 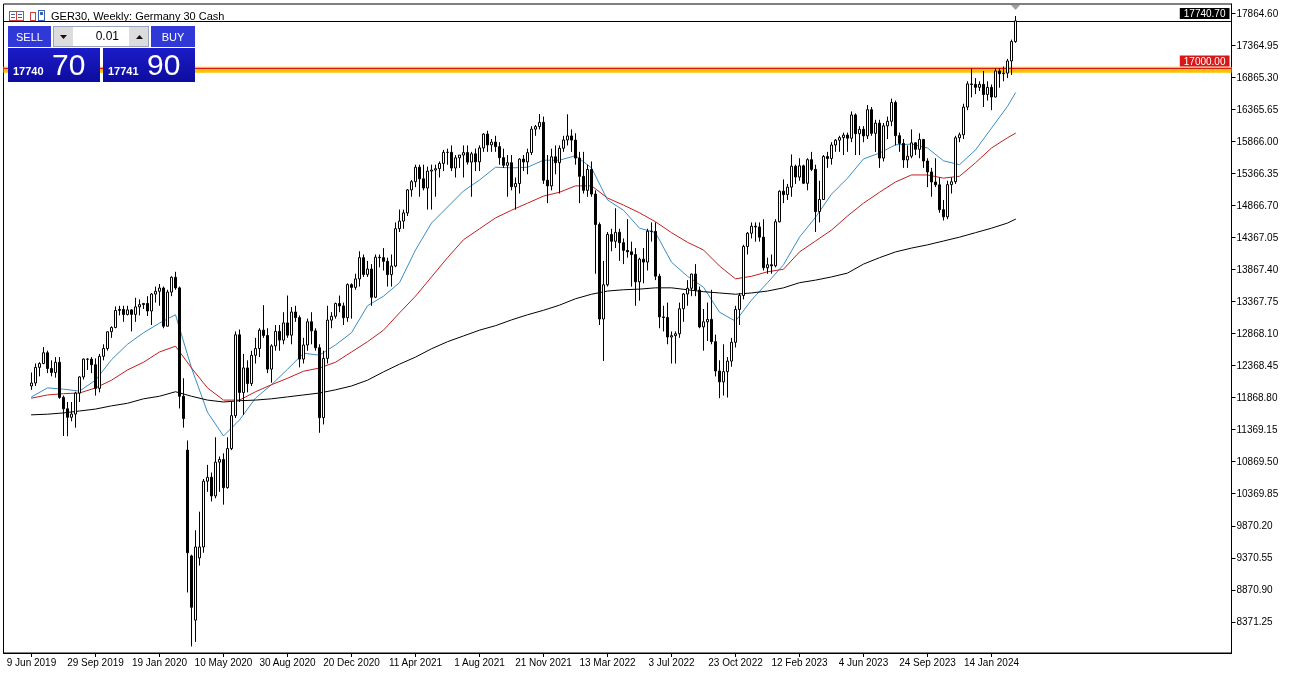 What do you see at coordinates (544, 662) in the screenshot?
I see `x-tick-label: 21 Nov 2021` at bounding box center [544, 662].